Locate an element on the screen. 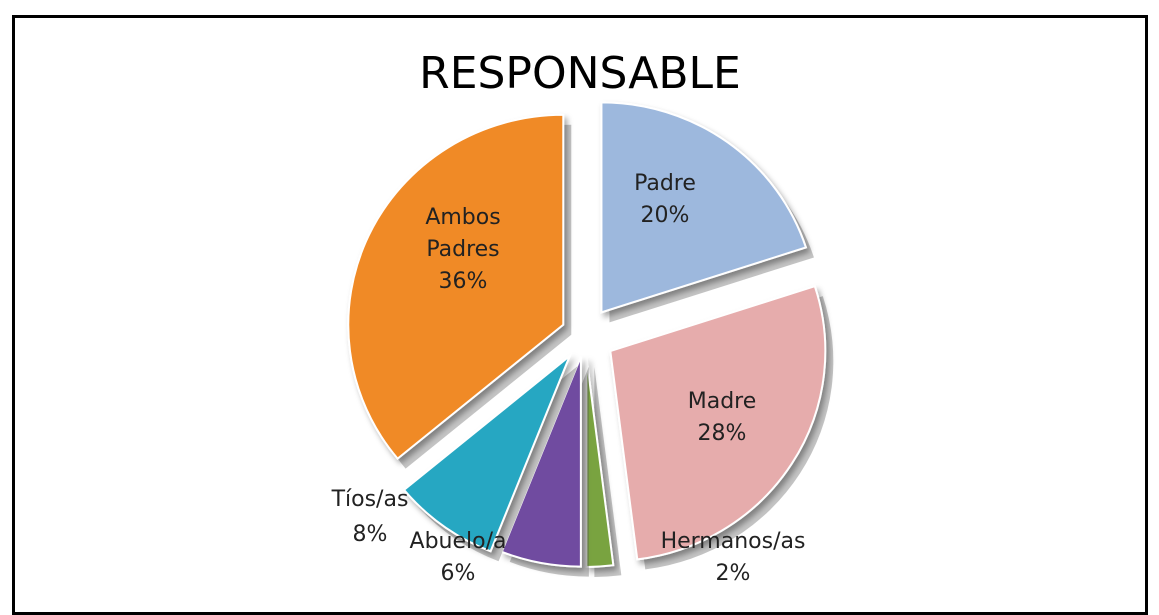 The width and height of the screenshot is (1159, 615). pie-slice-hermanos-as is located at coordinates (600, 462).